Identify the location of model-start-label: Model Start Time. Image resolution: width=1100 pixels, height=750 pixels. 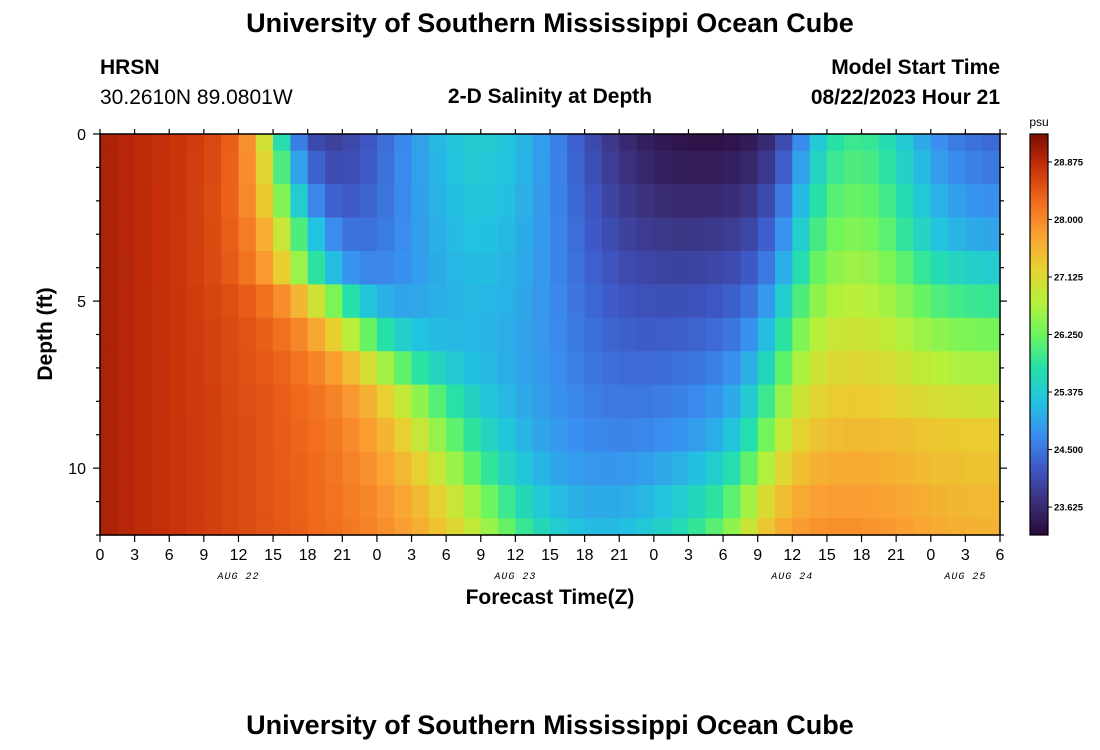
(915, 67).